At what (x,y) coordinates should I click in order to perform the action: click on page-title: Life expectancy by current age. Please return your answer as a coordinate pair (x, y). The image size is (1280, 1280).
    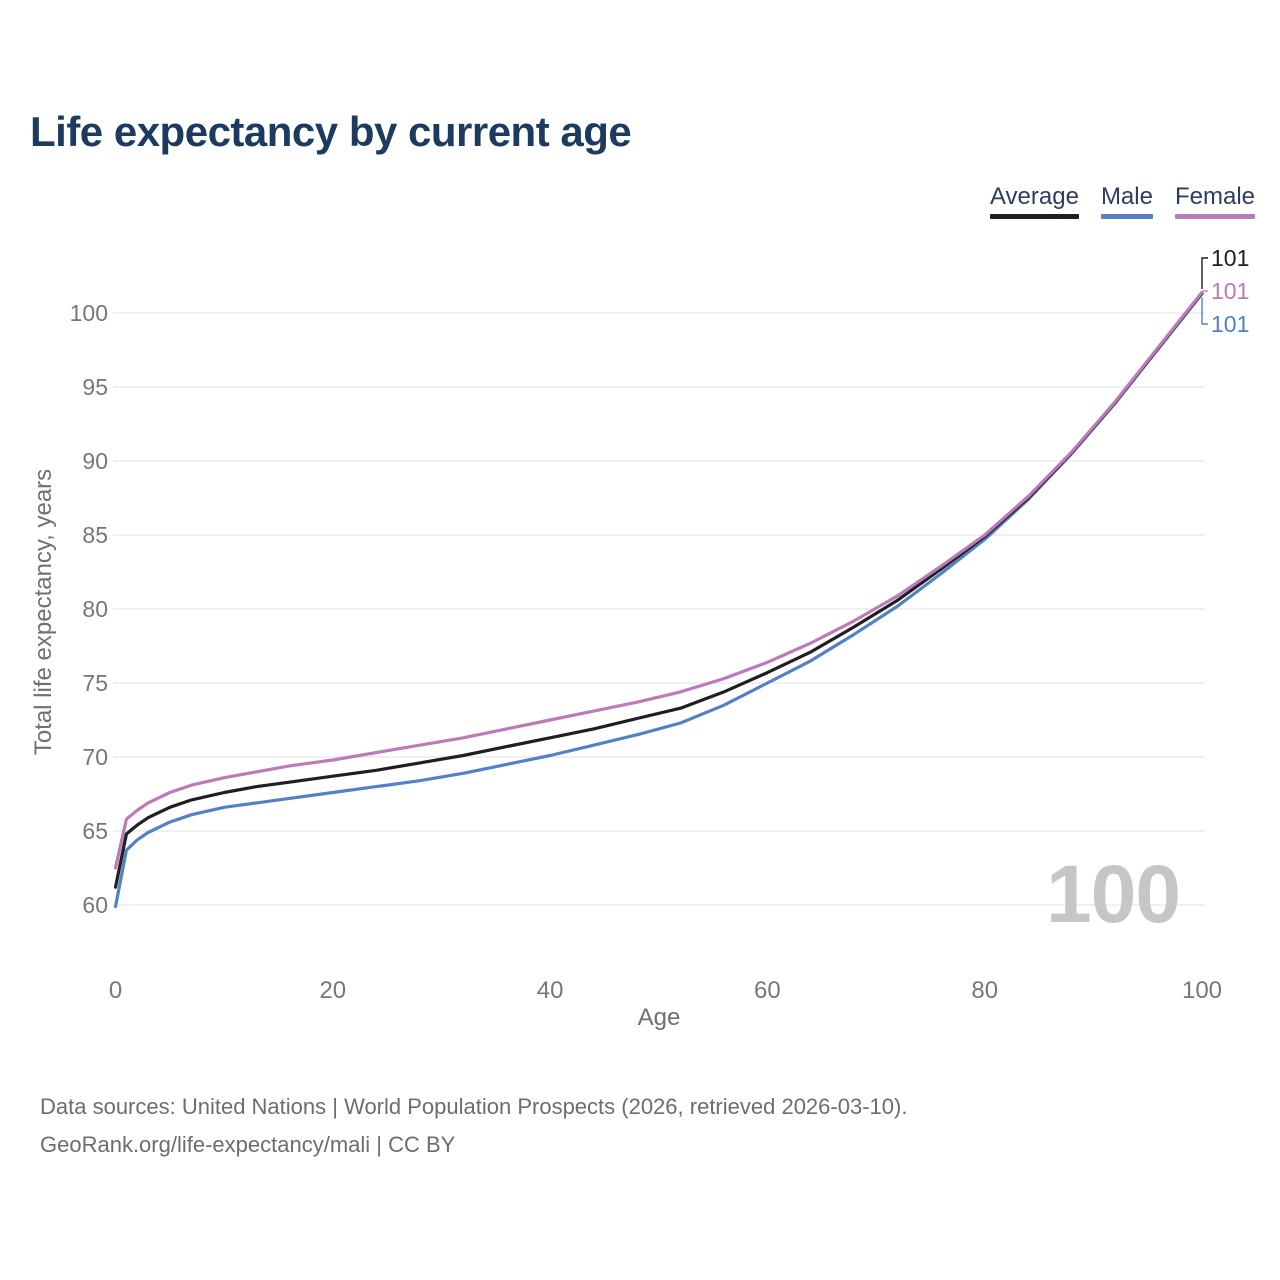
    Looking at the image, I should click on (331, 131).